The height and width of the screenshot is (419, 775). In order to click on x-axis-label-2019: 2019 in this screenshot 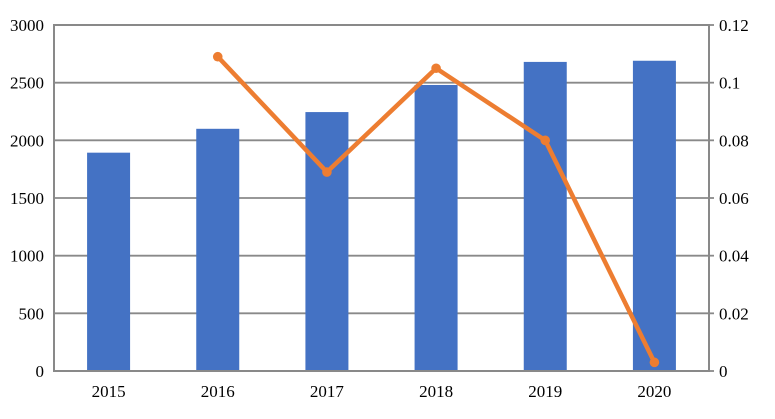, I will do `click(545, 391)`.